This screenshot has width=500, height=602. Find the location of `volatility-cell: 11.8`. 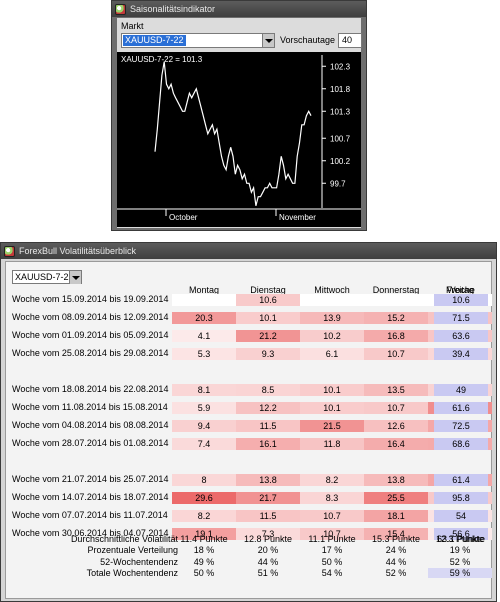

volatility-cell: 11.8 is located at coordinates (332, 444).